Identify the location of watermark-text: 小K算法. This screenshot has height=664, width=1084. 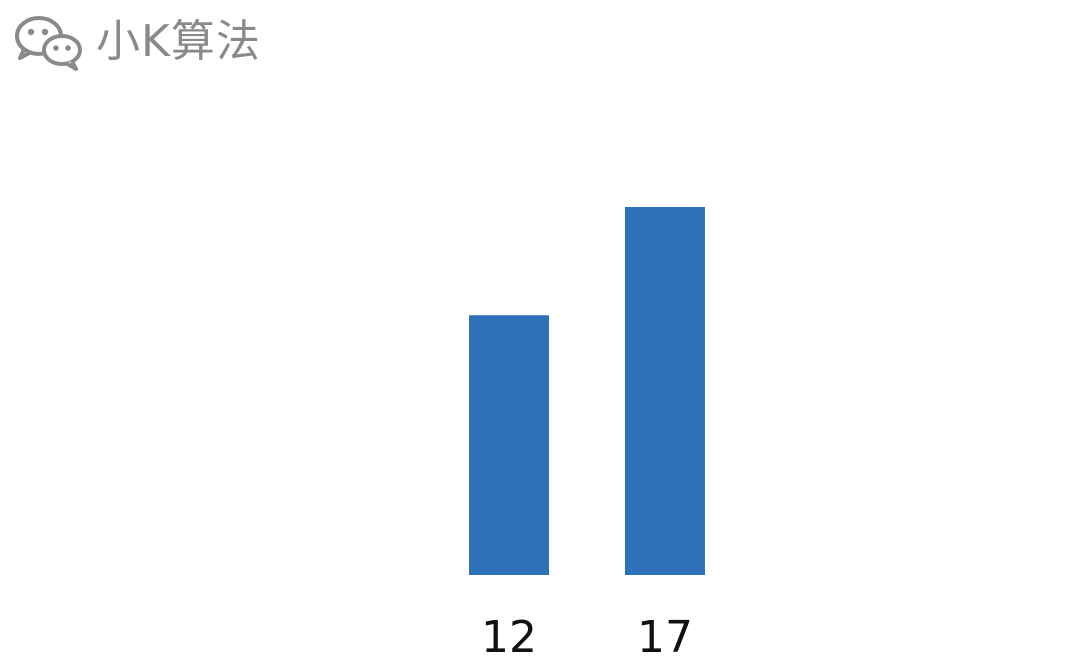
(178, 41).